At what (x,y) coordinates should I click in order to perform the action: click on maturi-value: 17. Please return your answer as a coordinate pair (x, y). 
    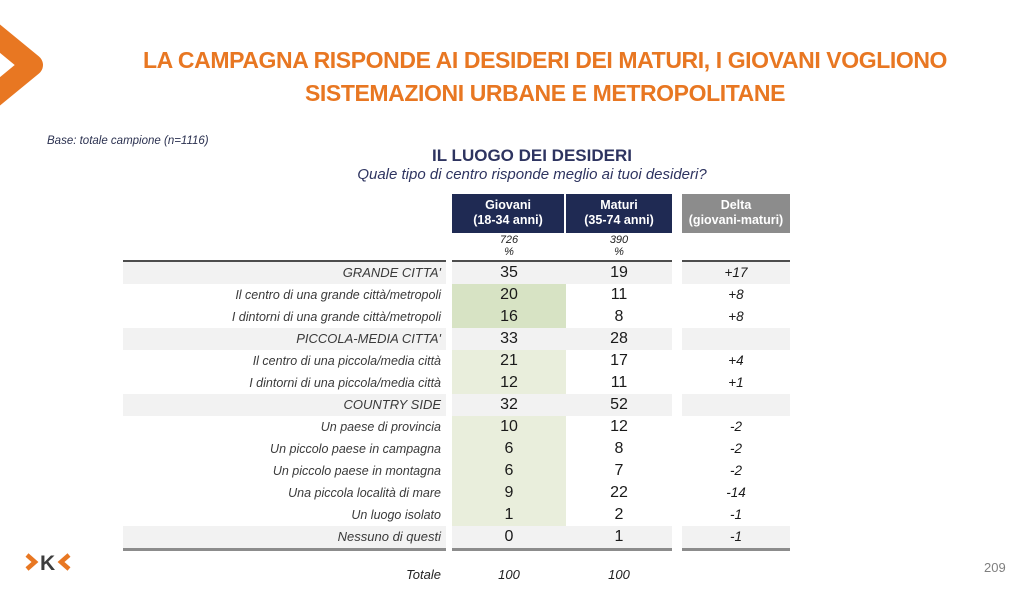
    Looking at the image, I should click on (619, 360).